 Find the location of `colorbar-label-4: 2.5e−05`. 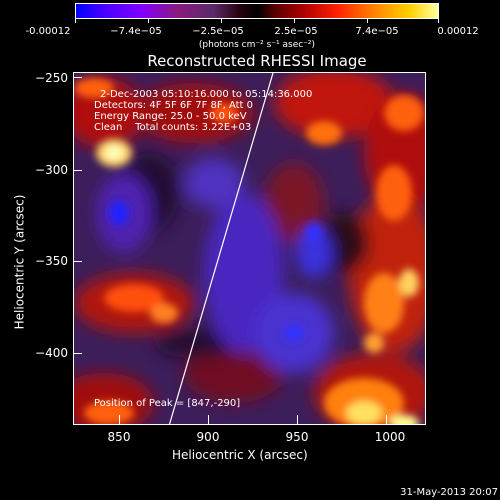

colorbar-label-4: 2.5e−05 is located at coordinates (296, 31).